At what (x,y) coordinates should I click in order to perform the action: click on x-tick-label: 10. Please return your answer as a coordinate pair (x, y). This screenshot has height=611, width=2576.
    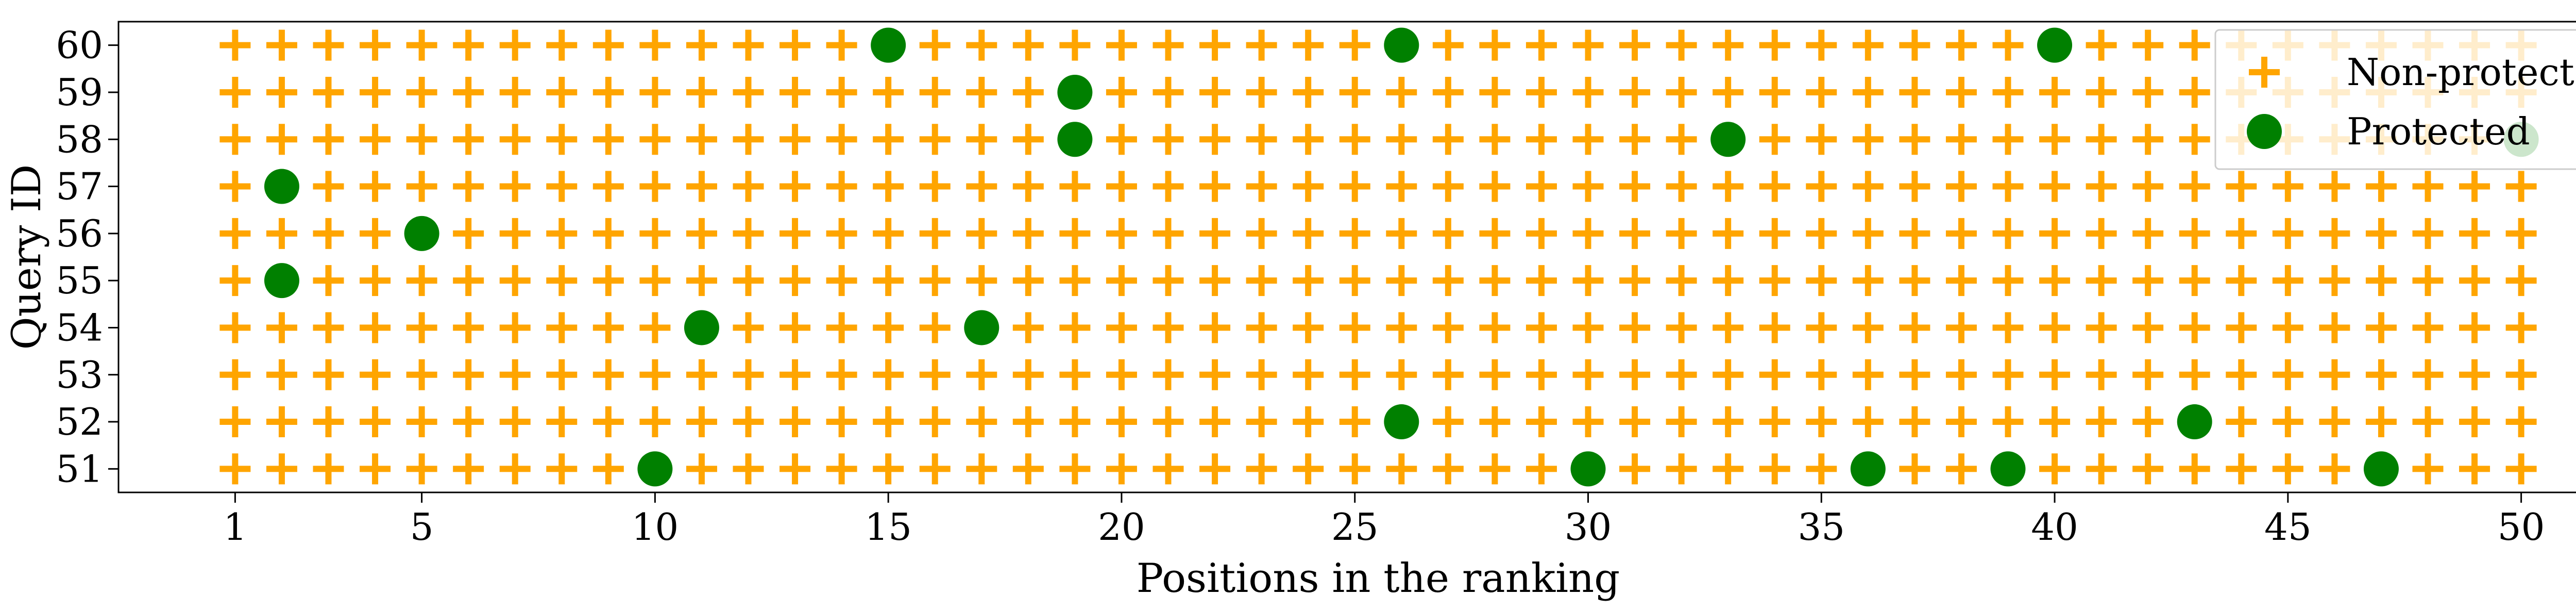
    Looking at the image, I should click on (655, 527).